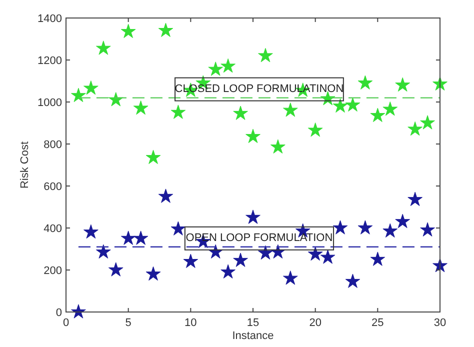 This screenshot has width=474, height=347. I want to click on x-tick-label: 10, so click(190, 323).